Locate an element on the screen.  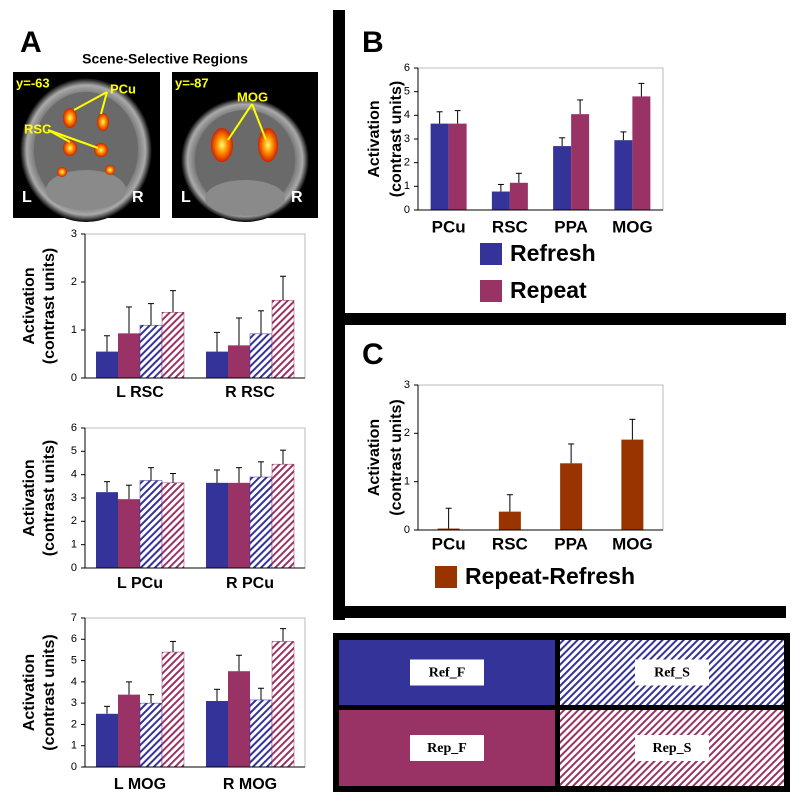
x-tick-label: PCu is located at coordinates (449, 226).